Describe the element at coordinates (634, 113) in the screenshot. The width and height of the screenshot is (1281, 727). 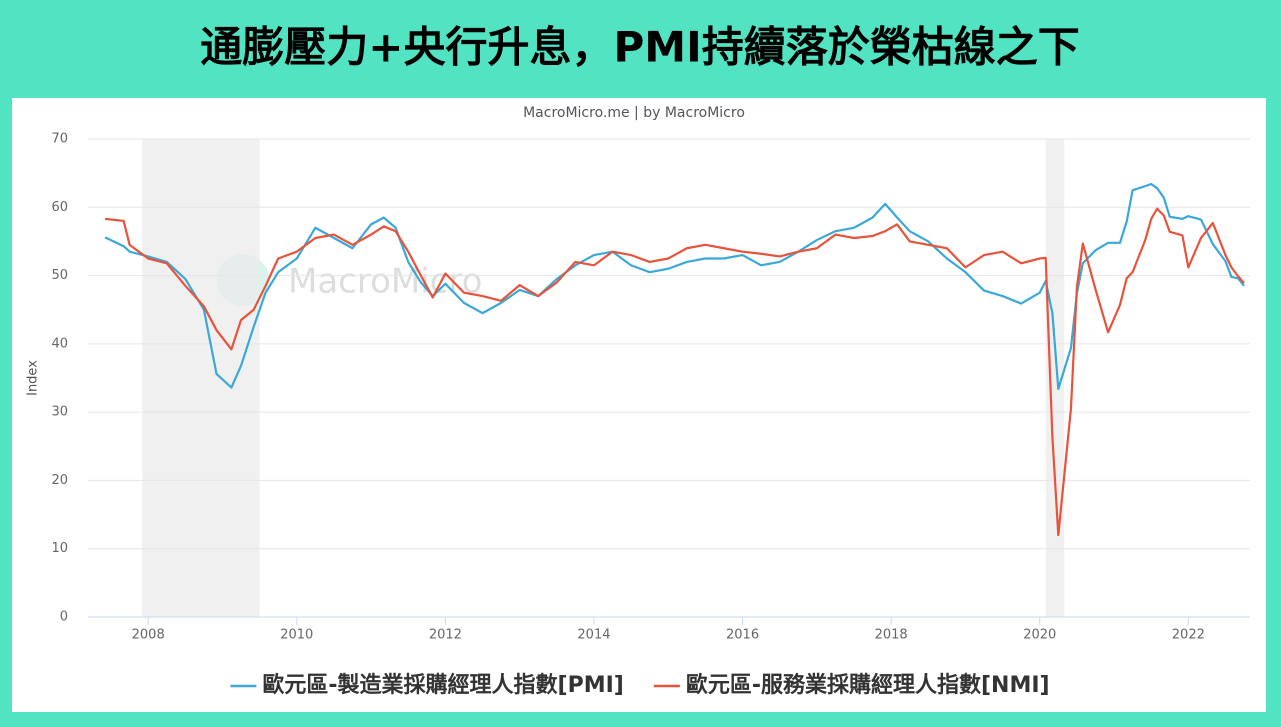
I see `chart-subtitle: MacroMicro.me | by MacroMicro` at that location.